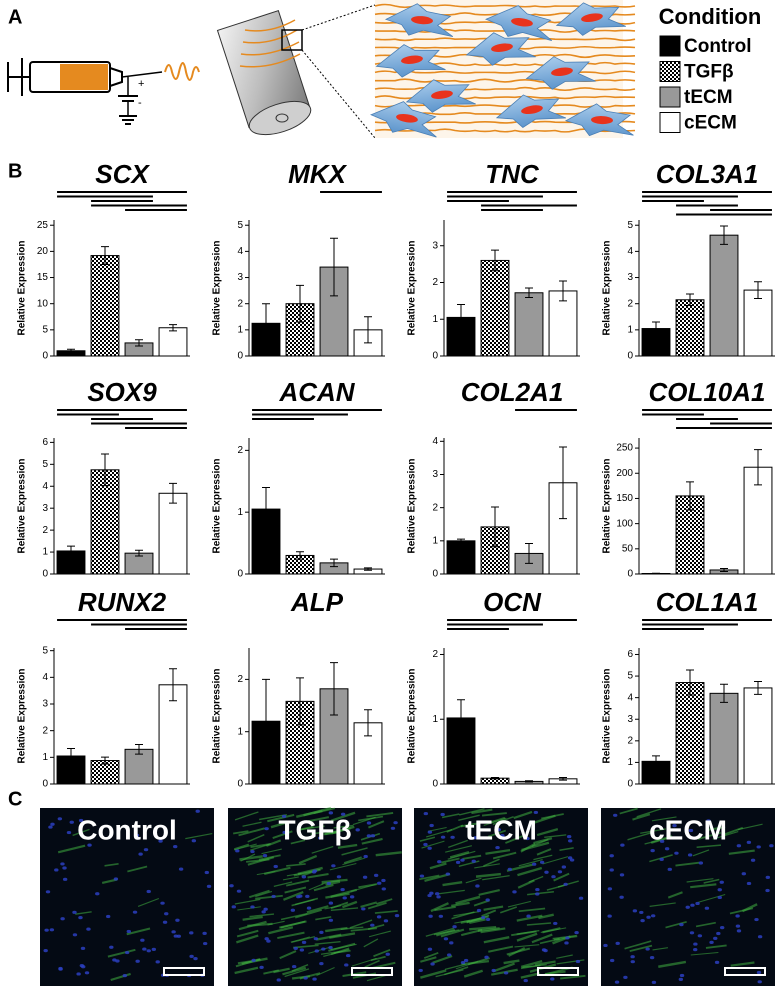  I want to click on bar-chart: ACAN Relative Expression 0 1 2, so click(298, 478).